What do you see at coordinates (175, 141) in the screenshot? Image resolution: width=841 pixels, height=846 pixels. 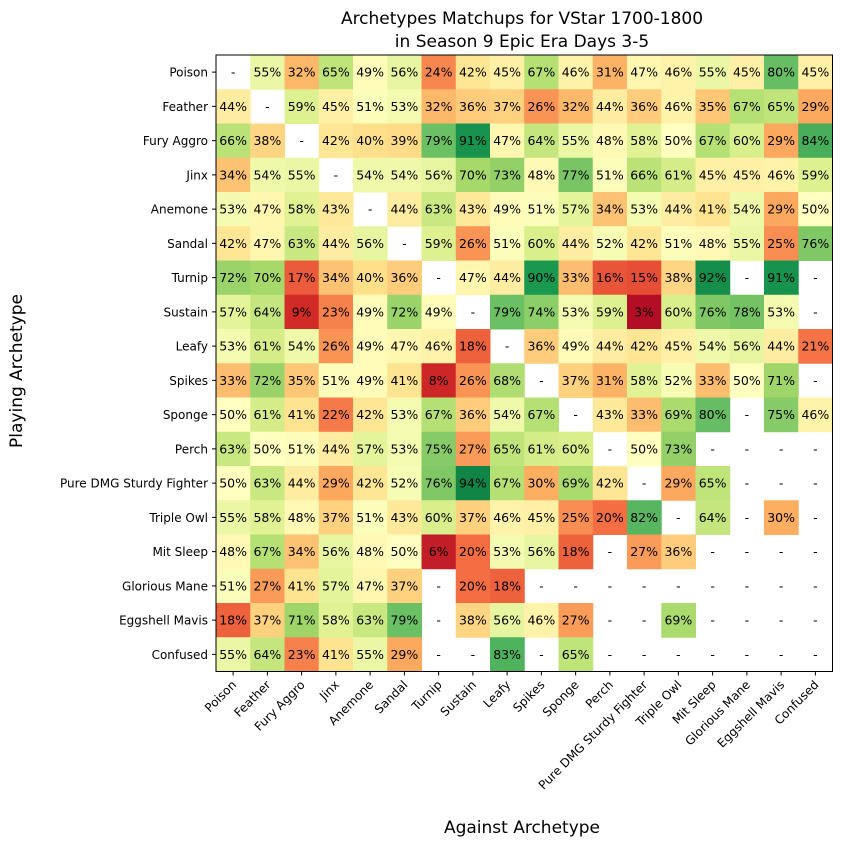 I see `y-tick-label: Fury Aggro` at bounding box center [175, 141].